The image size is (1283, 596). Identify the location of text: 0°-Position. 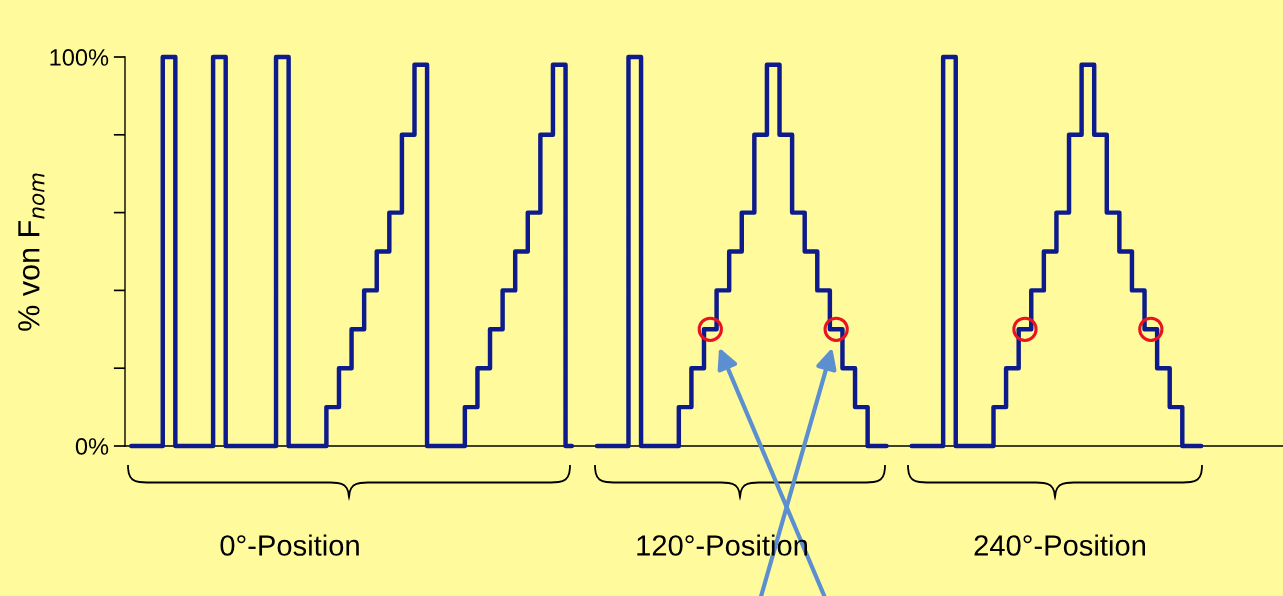
(289, 545).